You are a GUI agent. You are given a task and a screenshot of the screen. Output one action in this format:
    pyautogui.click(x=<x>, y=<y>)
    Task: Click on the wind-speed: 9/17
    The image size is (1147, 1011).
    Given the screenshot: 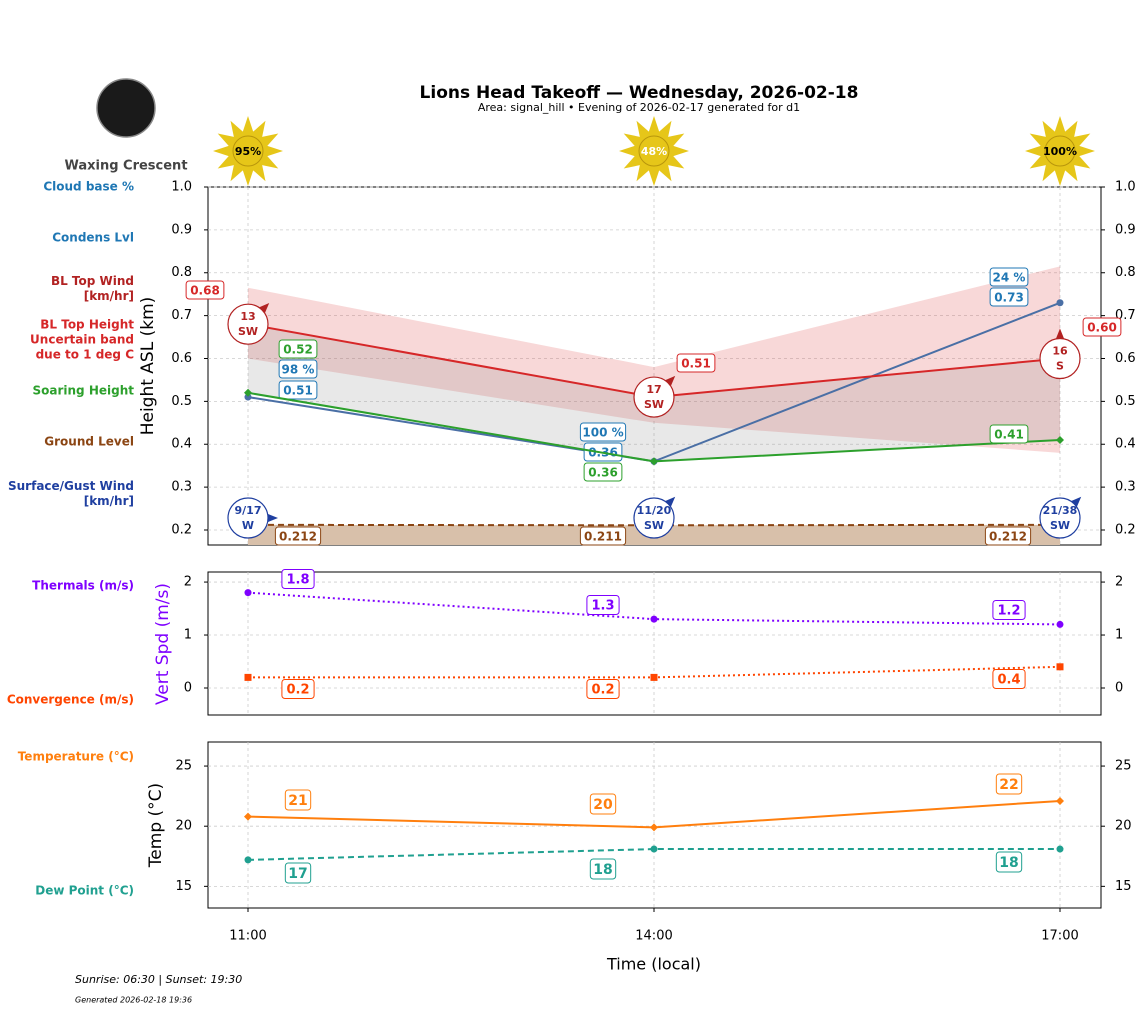 What is the action you would take?
    pyautogui.click(x=248, y=510)
    